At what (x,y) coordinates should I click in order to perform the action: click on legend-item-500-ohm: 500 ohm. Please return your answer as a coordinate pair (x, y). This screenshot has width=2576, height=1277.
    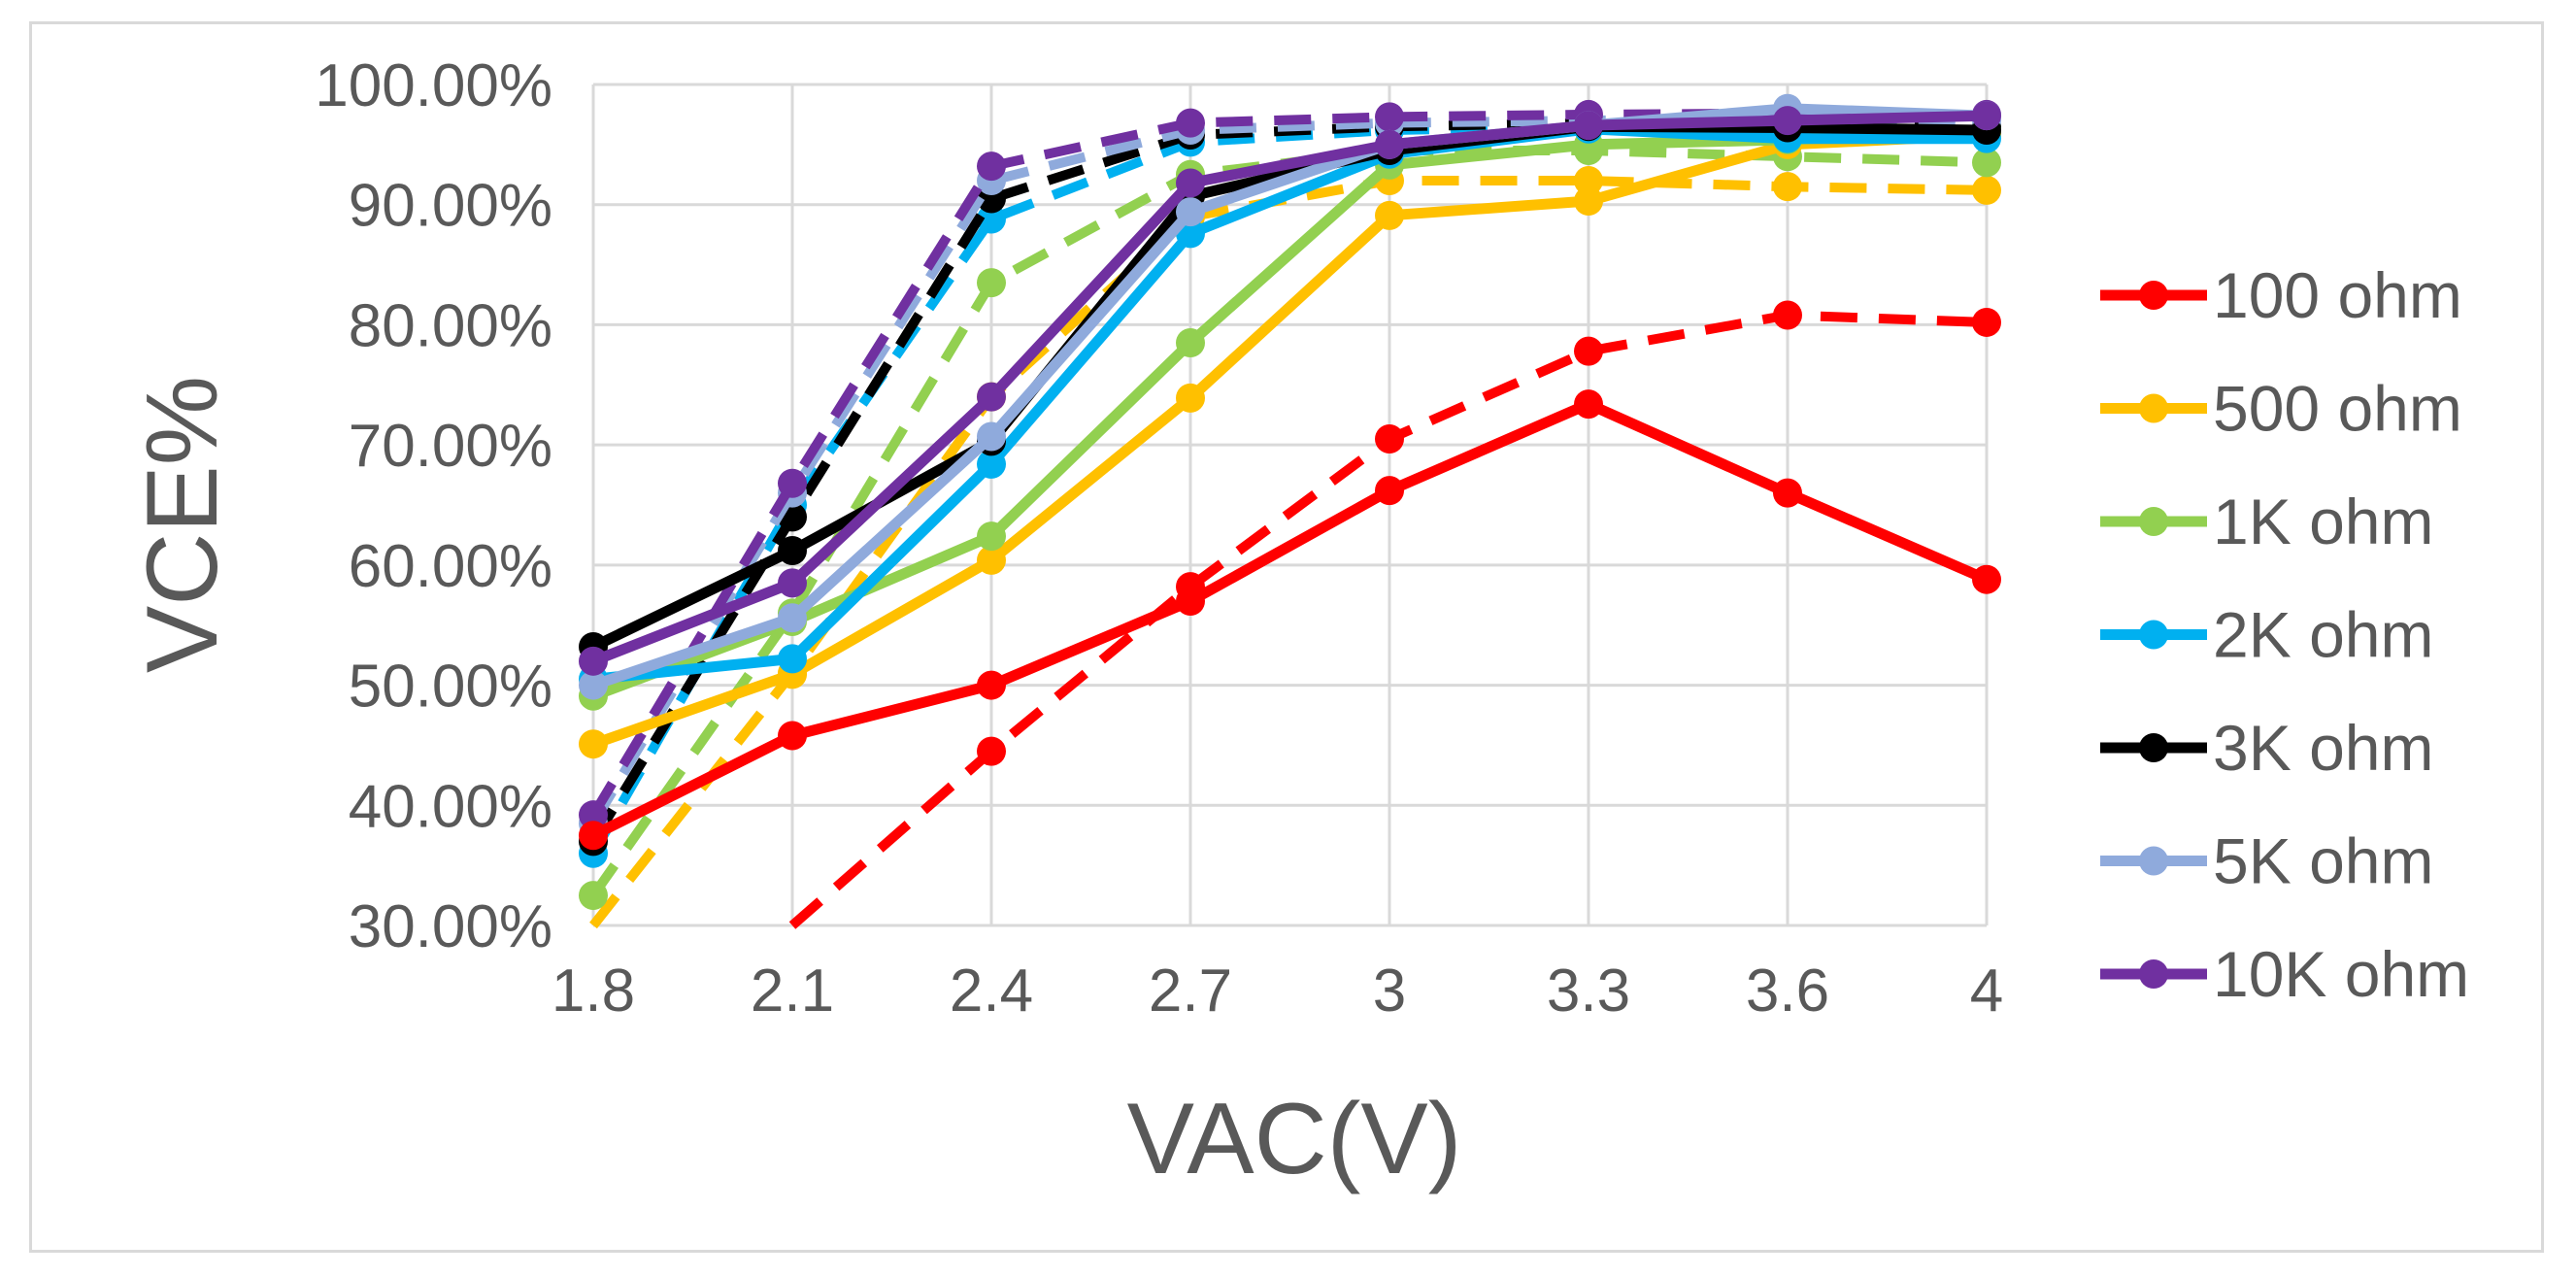
    Looking at the image, I should click on (2281, 409).